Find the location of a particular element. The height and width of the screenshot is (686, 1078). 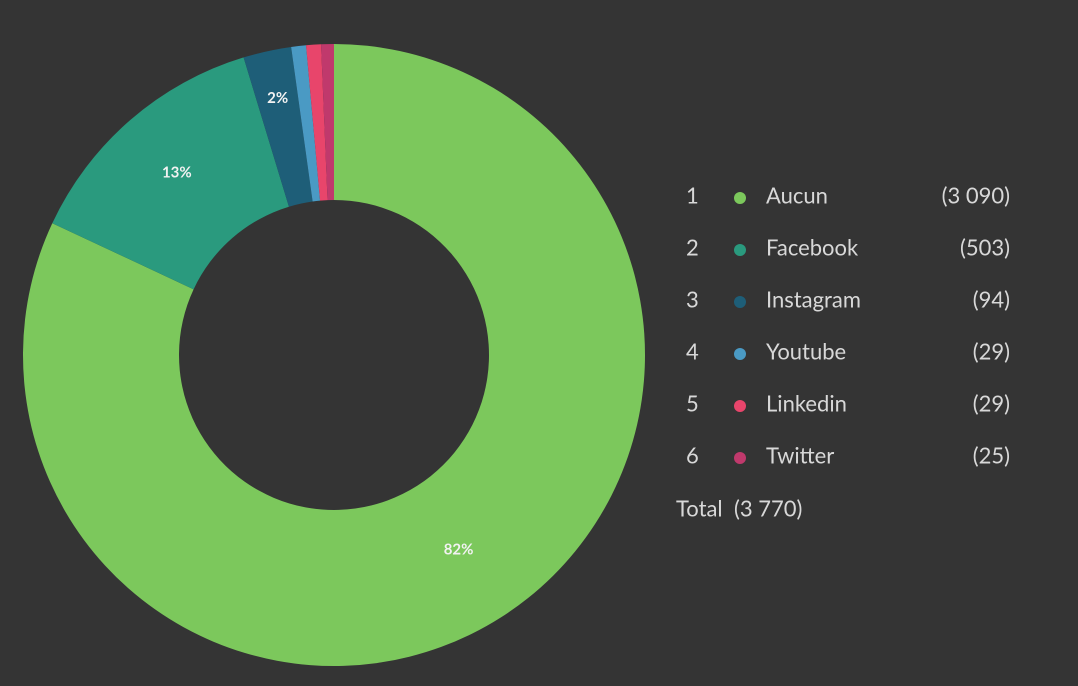

legend-label: Instagram is located at coordinates (813, 299).